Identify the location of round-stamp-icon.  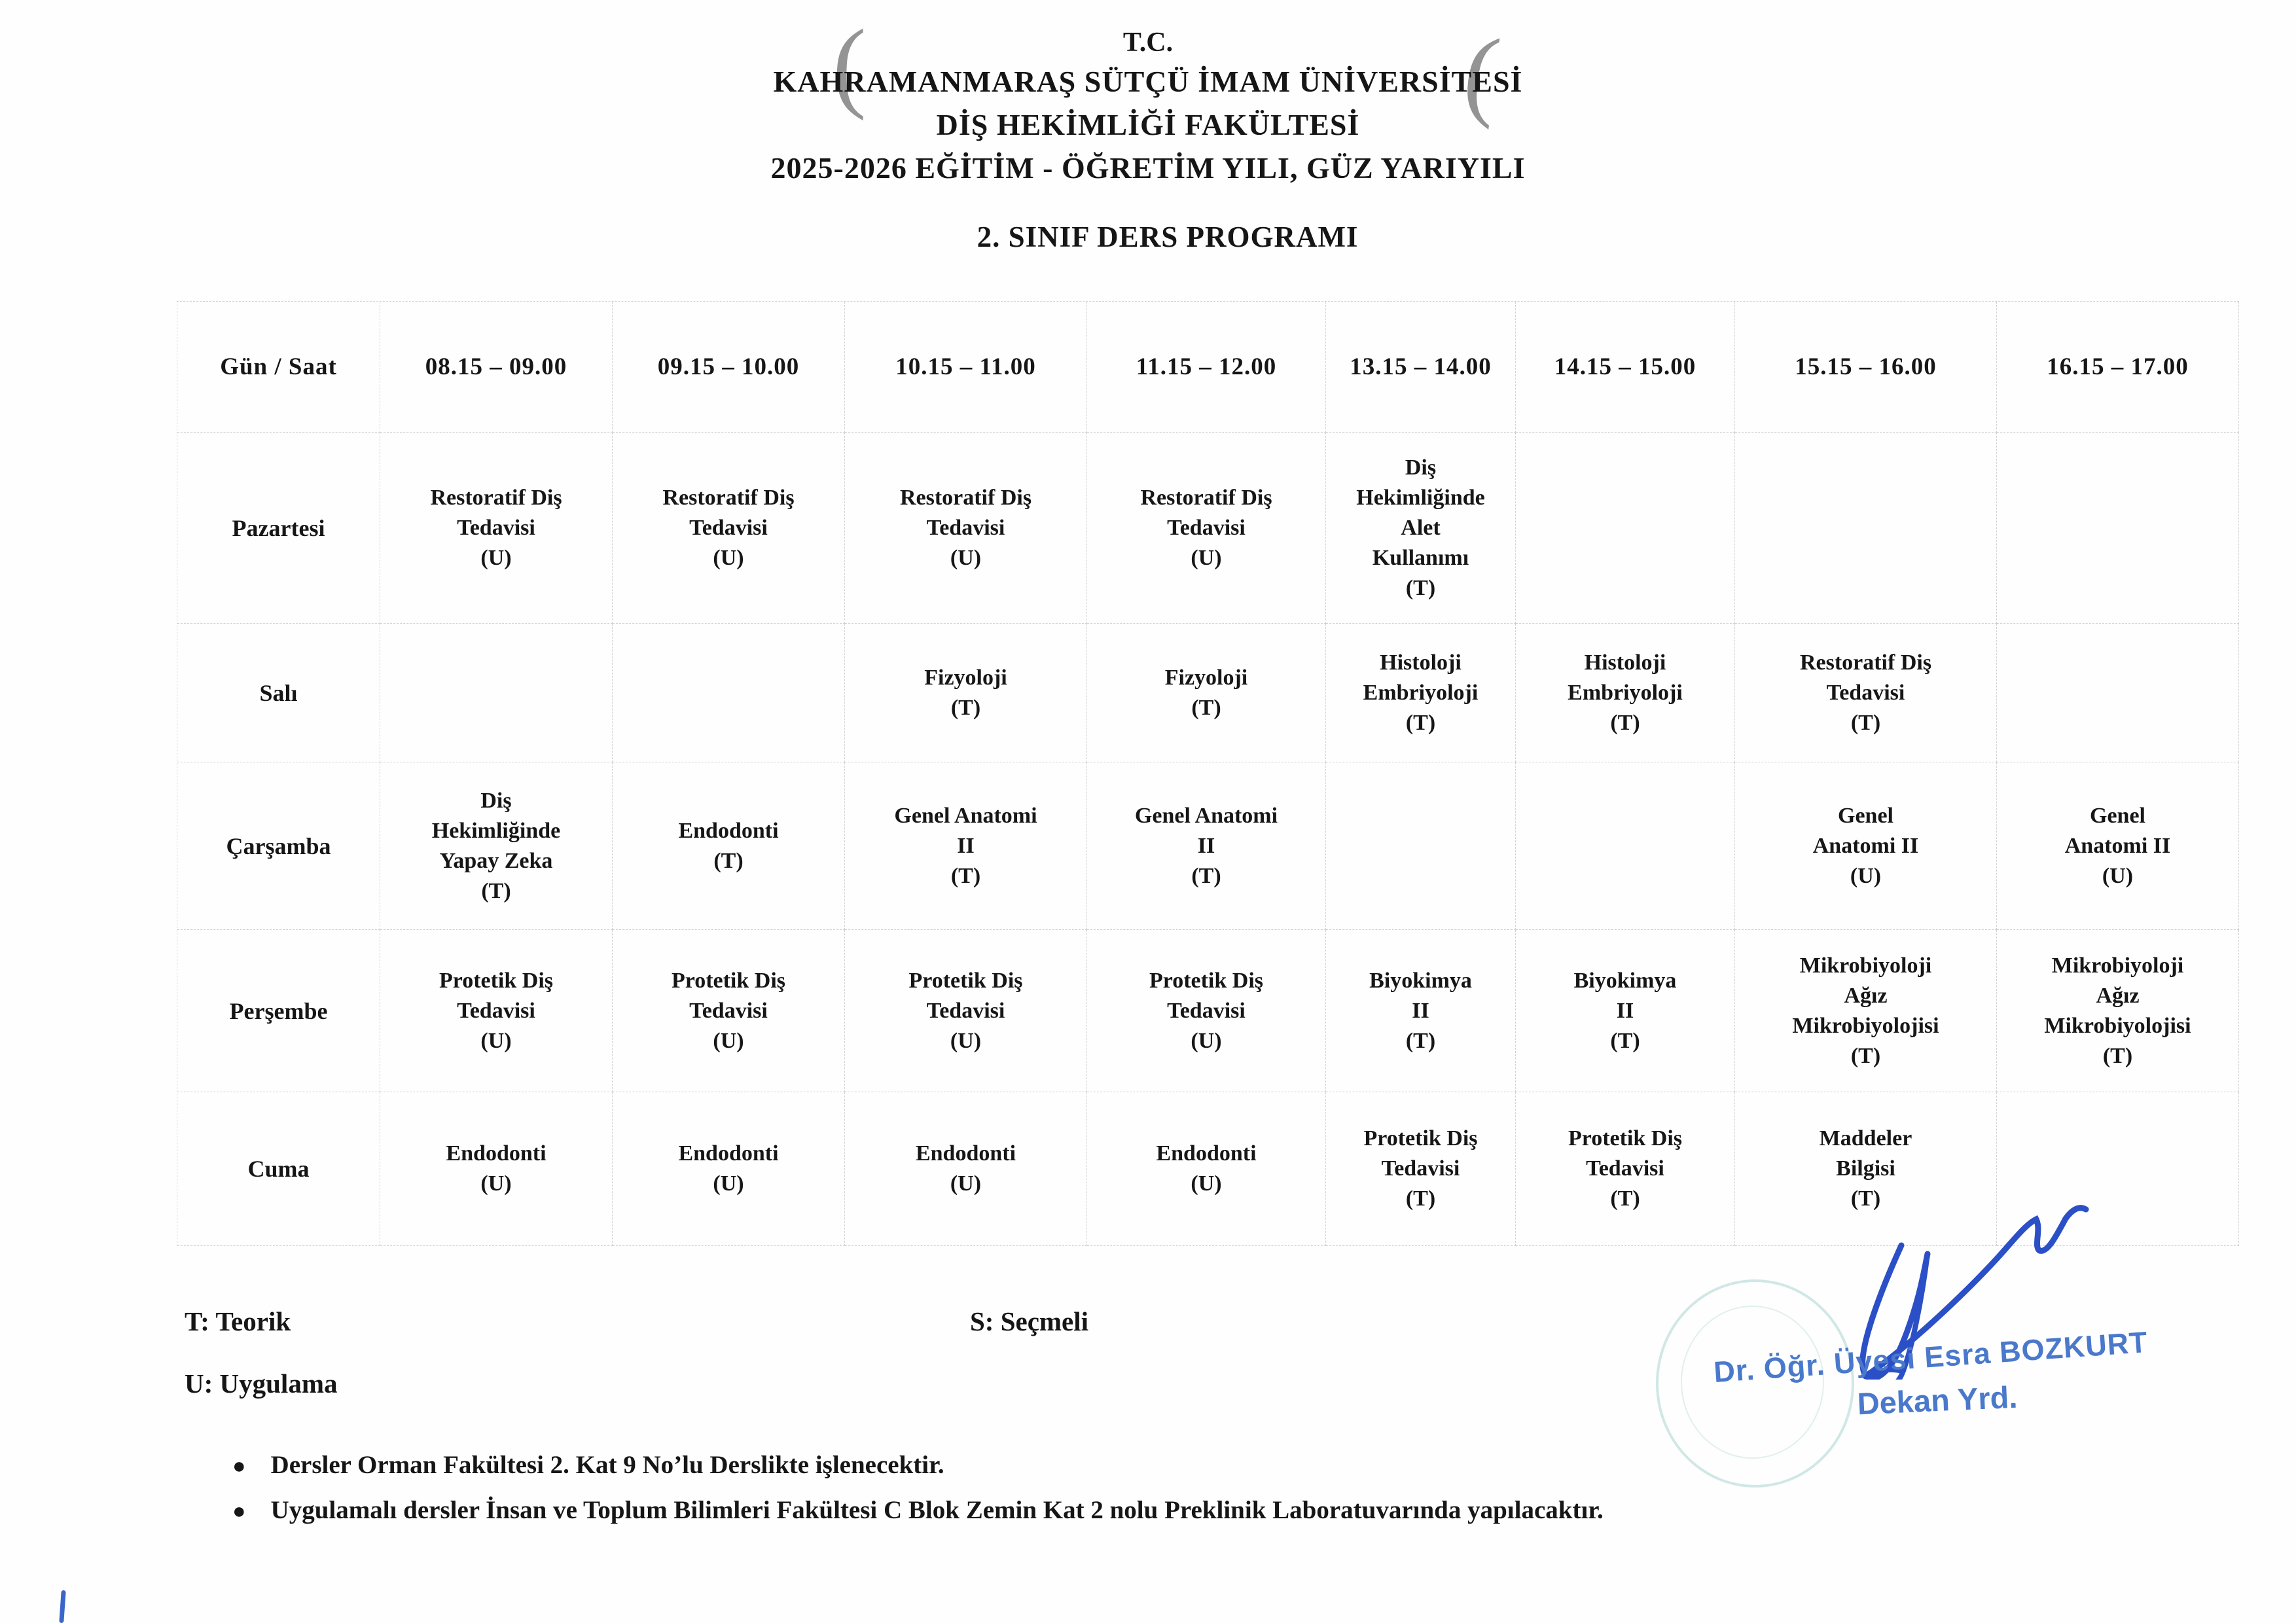
(1755, 1383).